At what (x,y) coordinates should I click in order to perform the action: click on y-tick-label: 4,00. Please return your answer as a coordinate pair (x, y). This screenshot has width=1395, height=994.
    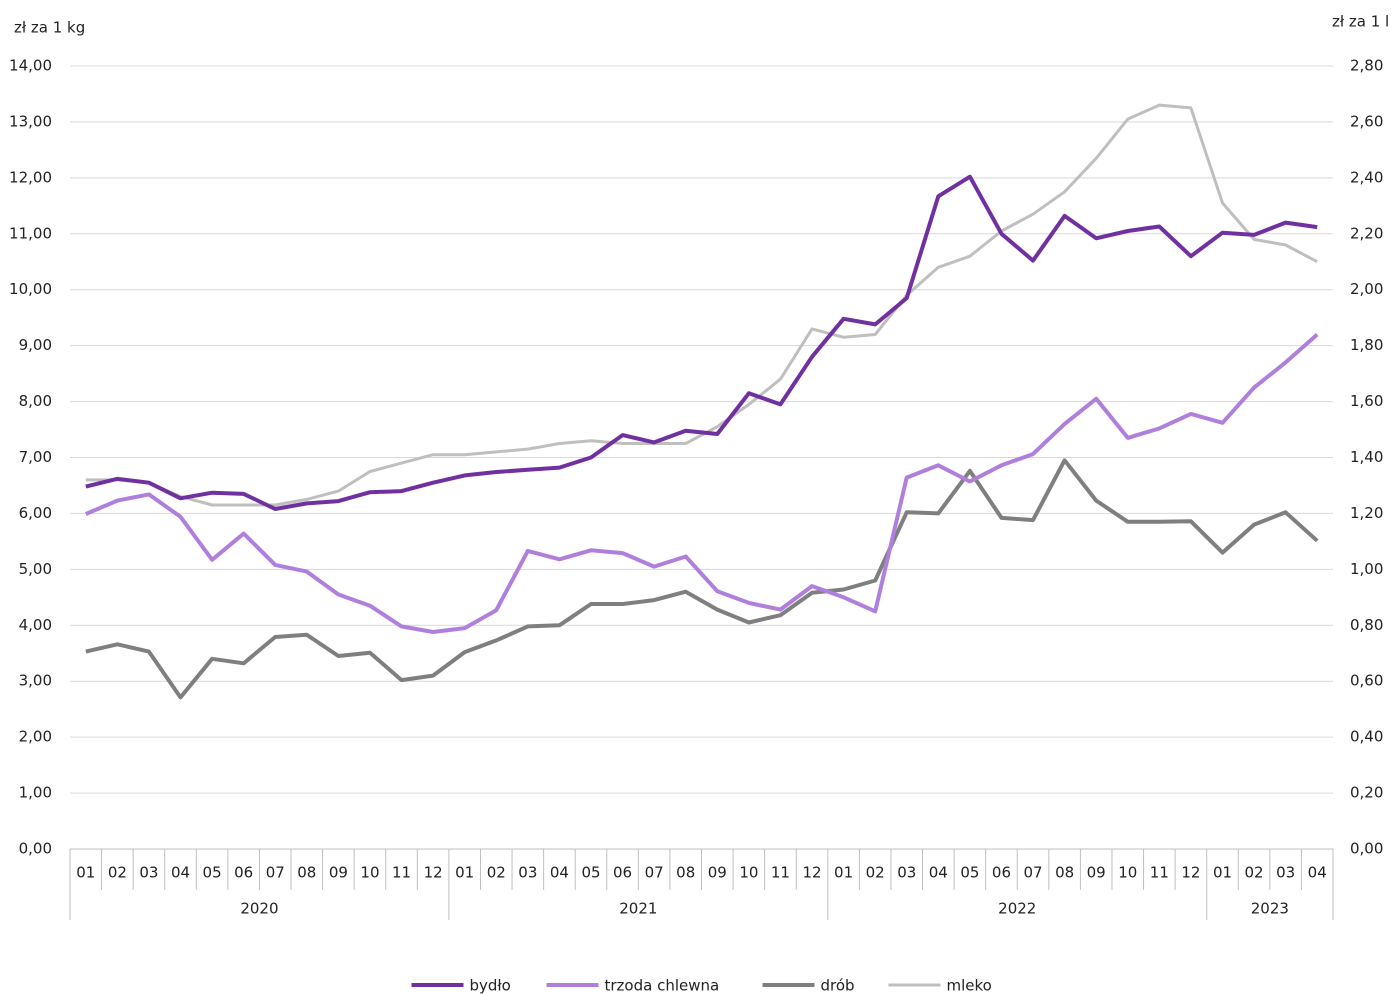
    Looking at the image, I should click on (35, 625).